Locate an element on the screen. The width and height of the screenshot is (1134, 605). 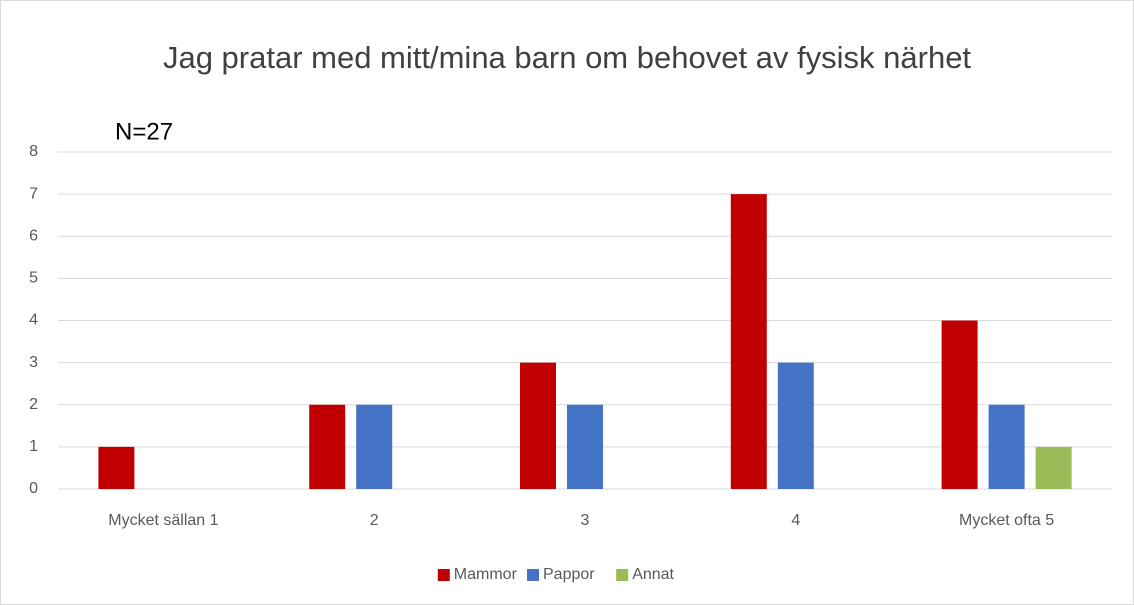
x-tick-label: 2 is located at coordinates (374, 520).